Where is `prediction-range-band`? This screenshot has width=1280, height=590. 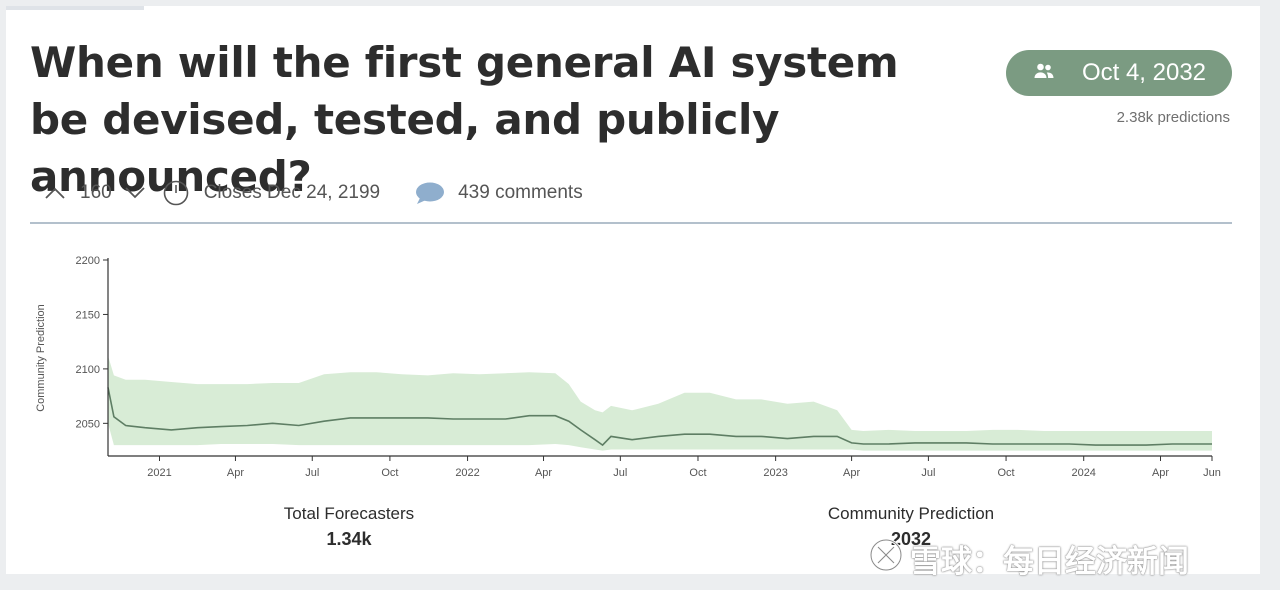 prediction-range-band is located at coordinates (660, 403).